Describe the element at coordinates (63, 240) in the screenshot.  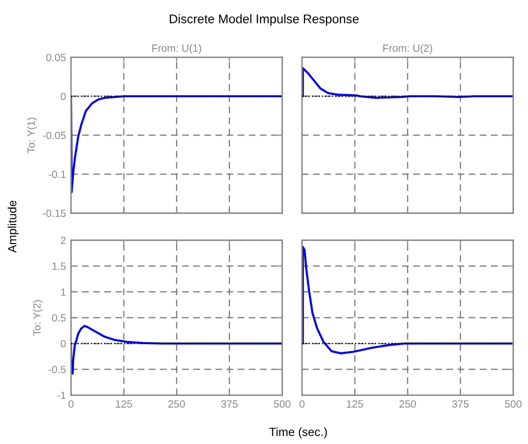
I see `y-tick-label: 2` at that location.